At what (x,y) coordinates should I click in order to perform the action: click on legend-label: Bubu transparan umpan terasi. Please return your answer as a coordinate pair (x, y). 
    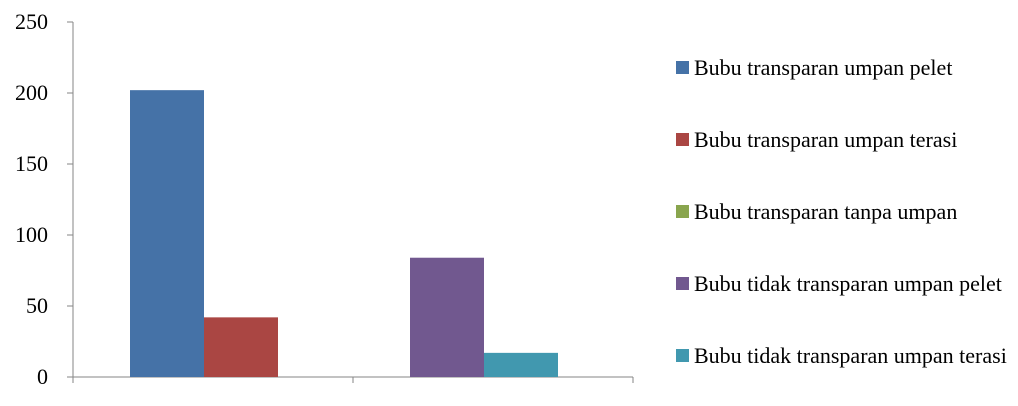
    Looking at the image, I should click on (826, 139).